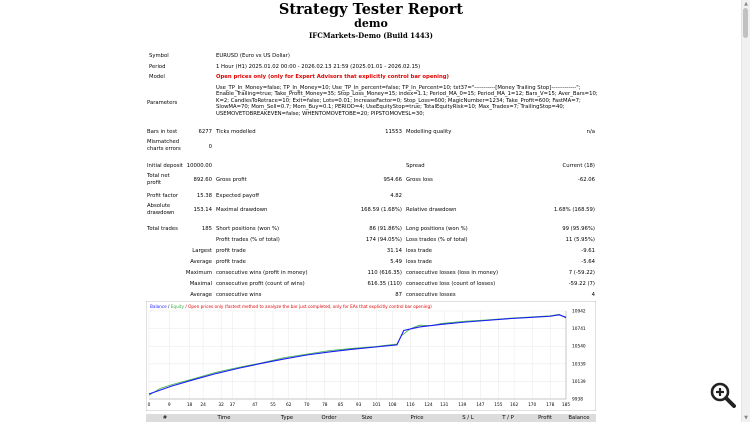  Describe the element at coordinates (384, 284) in the screenshot. I see `maximal-profit-value: 616.35 (110)` at that location.